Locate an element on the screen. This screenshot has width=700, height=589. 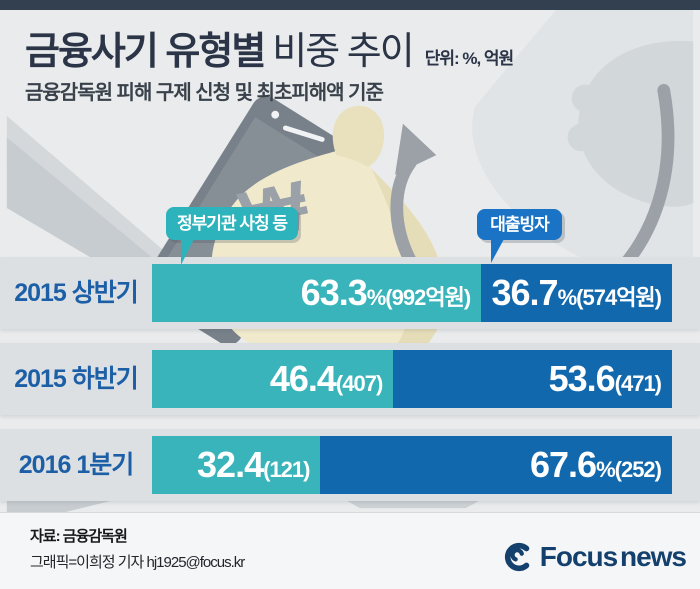
bar-value: 32.4 (121) is located at coordinates (253, 465).